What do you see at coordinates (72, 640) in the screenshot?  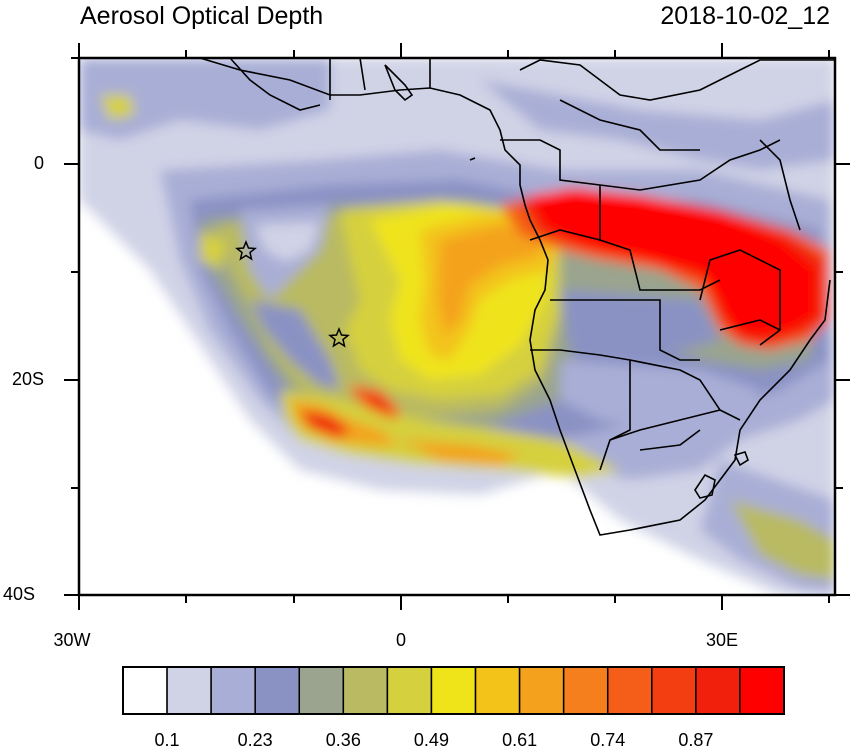 I see `lon-label-30w: 30W` at bounding box center [72, 640].